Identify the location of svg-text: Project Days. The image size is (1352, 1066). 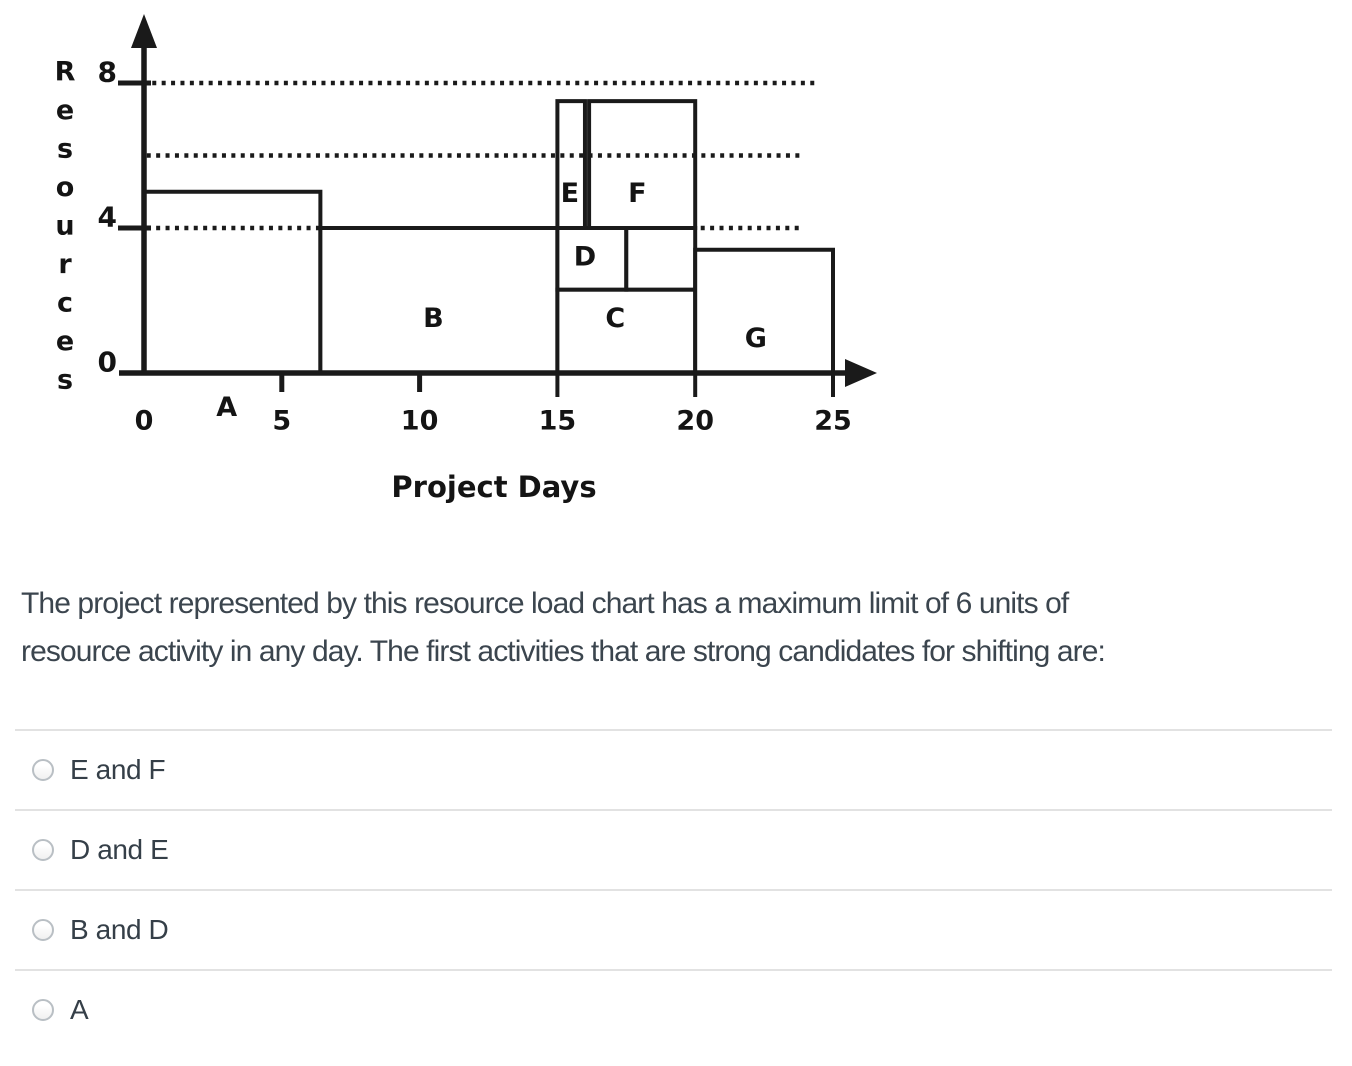
(493, 487).